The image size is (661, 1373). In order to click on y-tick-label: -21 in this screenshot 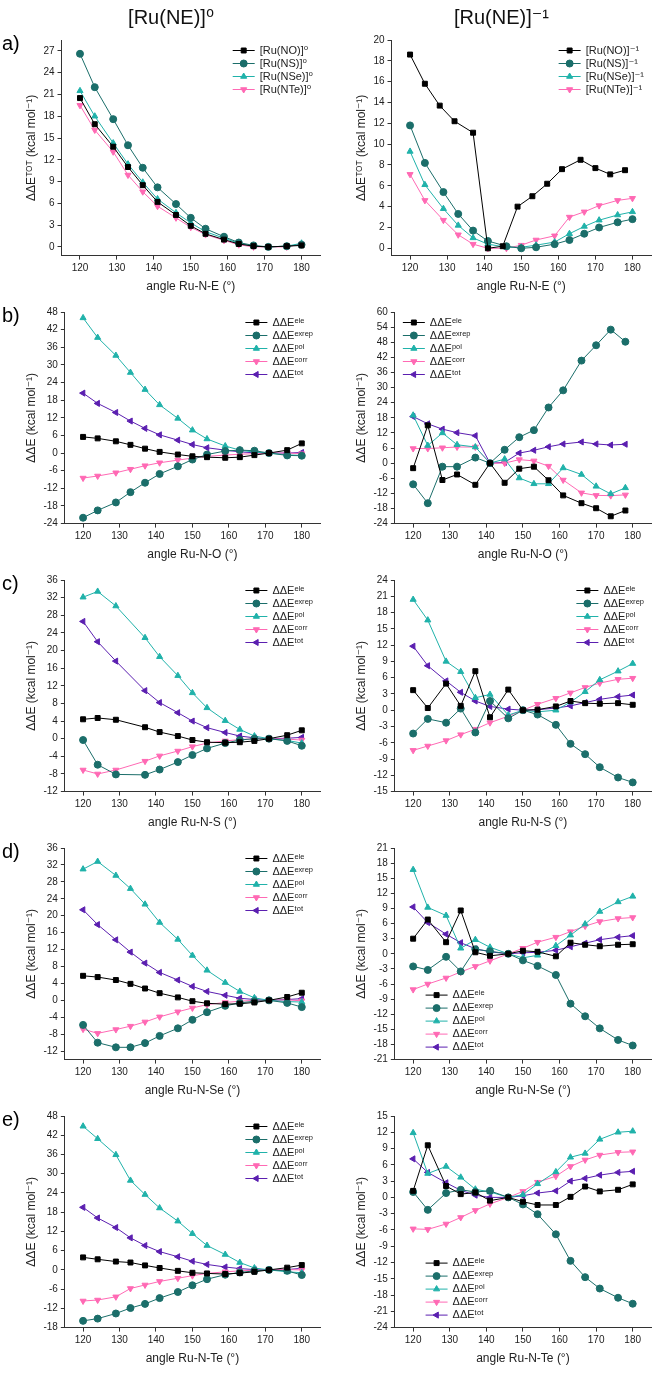, I will do `click(381, 1059)`.